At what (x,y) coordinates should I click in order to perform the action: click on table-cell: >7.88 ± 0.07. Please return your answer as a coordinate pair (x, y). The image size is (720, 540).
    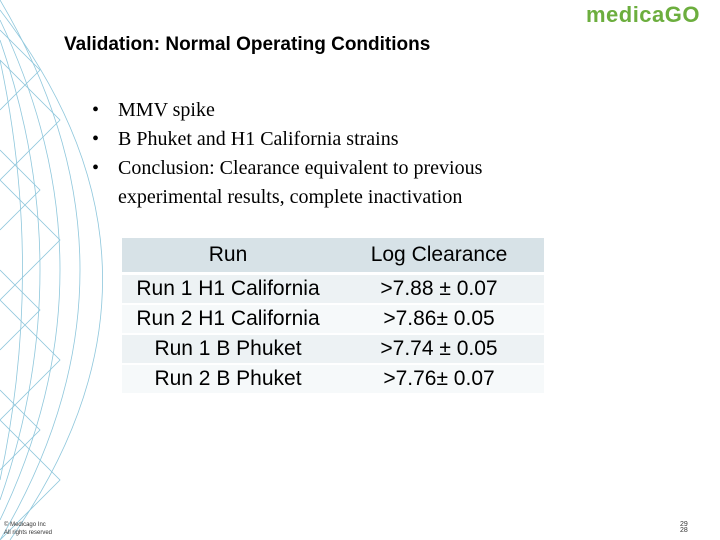
    Looking at the image, I should click on (439, 289).